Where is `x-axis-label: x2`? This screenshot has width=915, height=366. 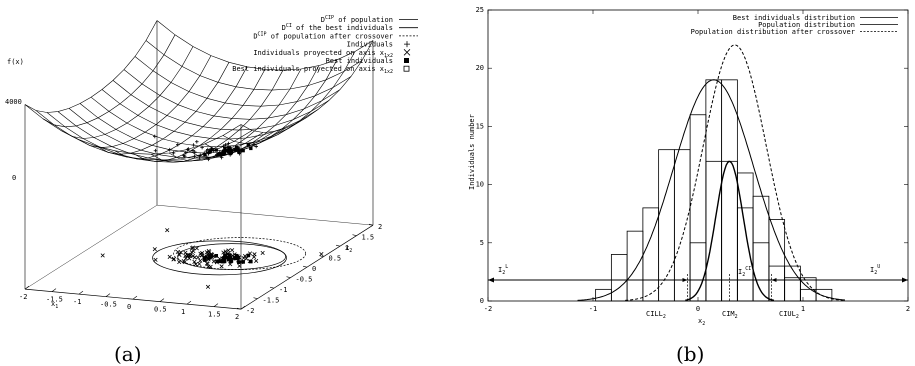 x-axis-label: x2 is located at coordinates (701, 322).